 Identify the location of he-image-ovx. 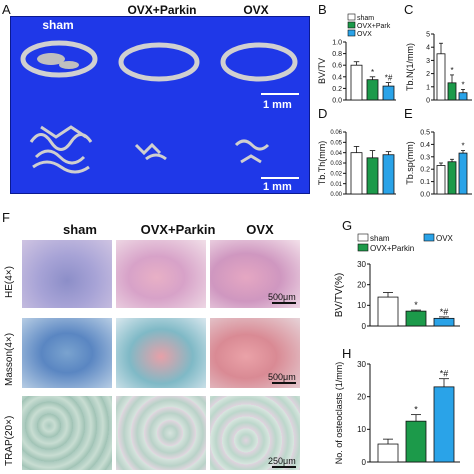
(255, 274).